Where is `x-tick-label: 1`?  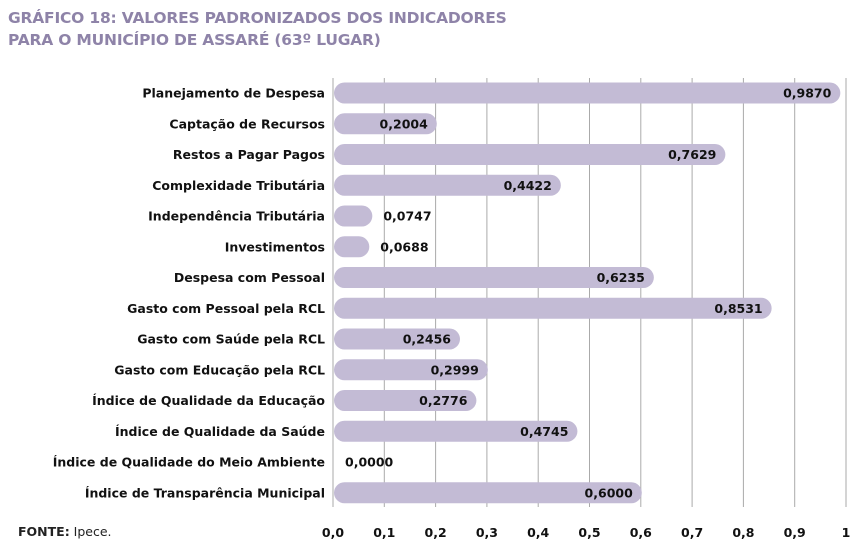
x-tick-label: 1 is located at coordinates (846, 532).